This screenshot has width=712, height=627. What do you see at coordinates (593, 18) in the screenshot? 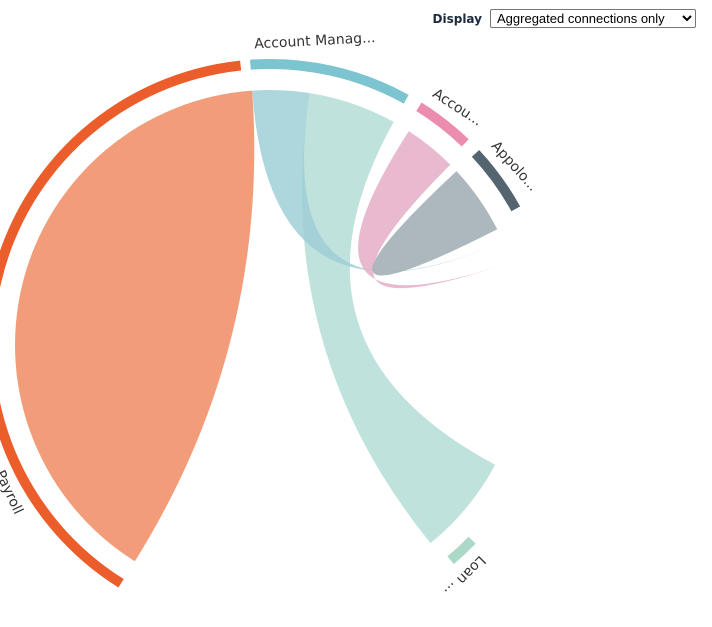
I see `display-select: Aggregated connections only` at bounding box center [593, 18].